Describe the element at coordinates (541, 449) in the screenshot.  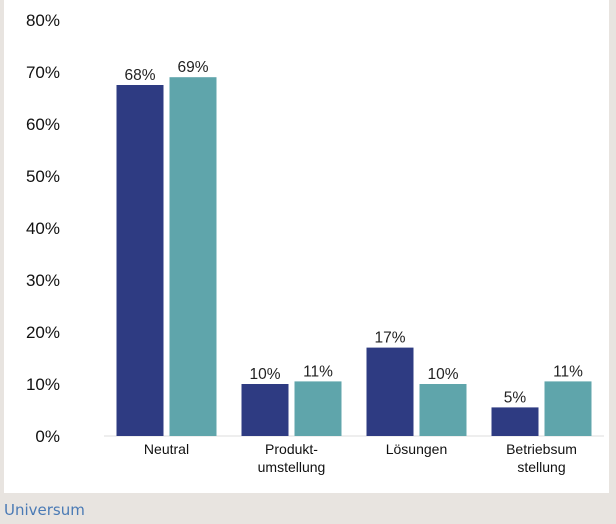
I see `x-category-label: Betriebsum` at that location.